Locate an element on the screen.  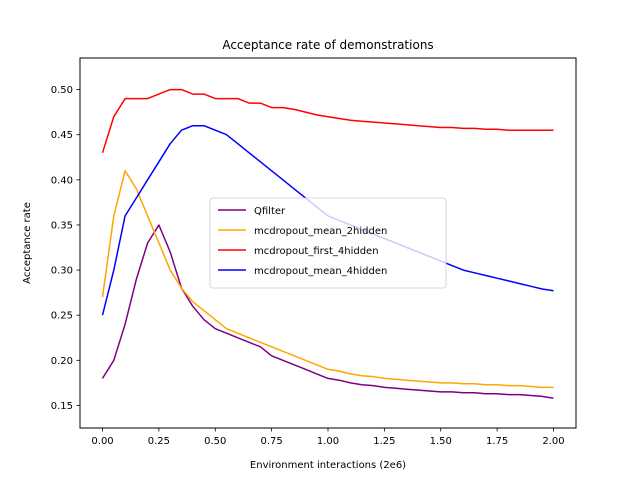
y-tick-label: 0.20 is located at coordinates (62, 361).